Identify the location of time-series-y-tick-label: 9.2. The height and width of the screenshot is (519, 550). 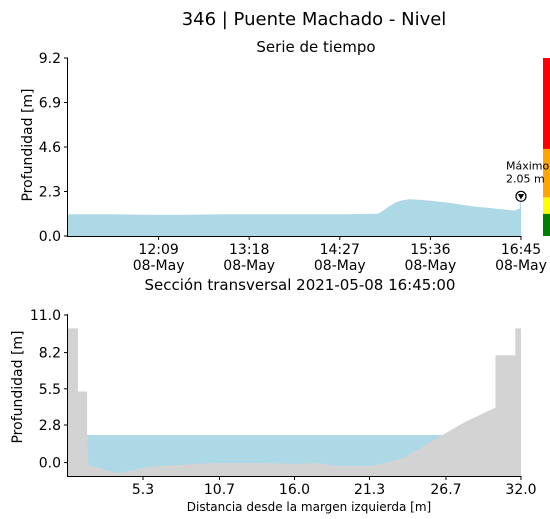
(50, 59).